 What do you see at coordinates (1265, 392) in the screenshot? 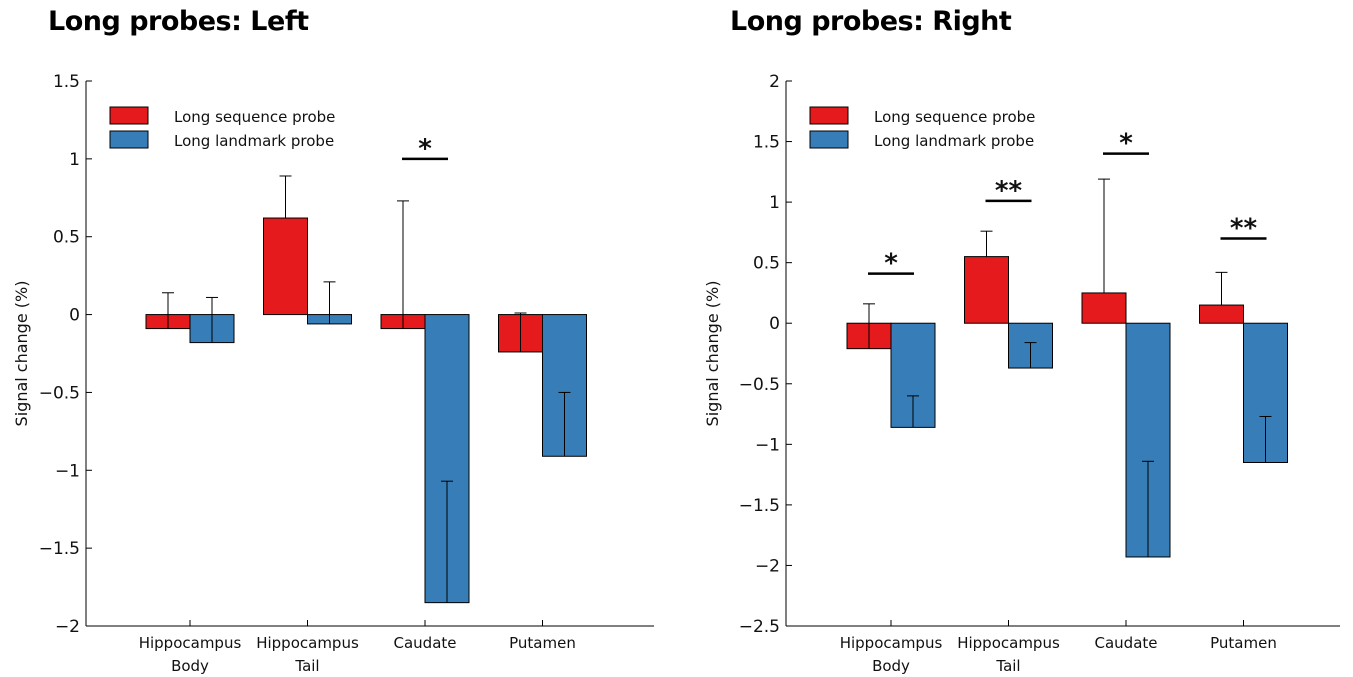
I see `landmark-bar` at bounding box center [1265, 392].